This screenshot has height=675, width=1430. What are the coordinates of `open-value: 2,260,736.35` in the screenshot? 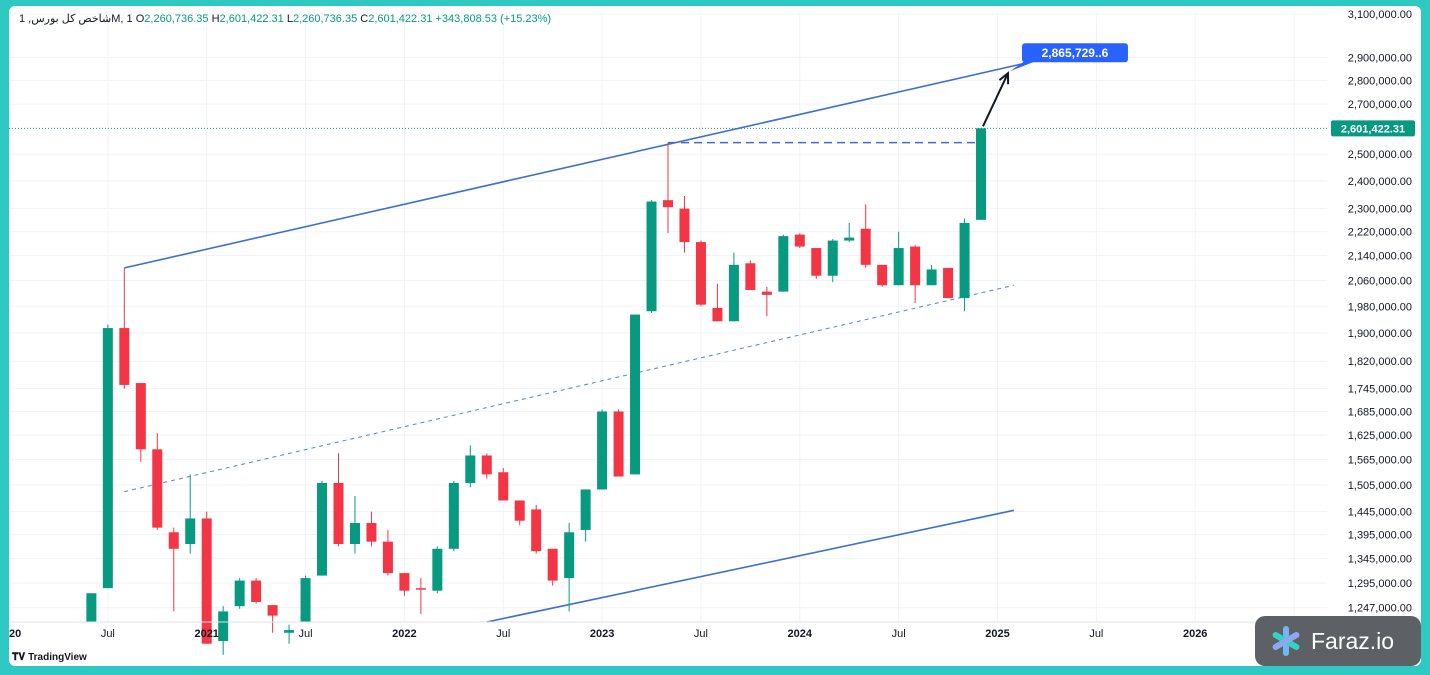 It's located at (176, 19).